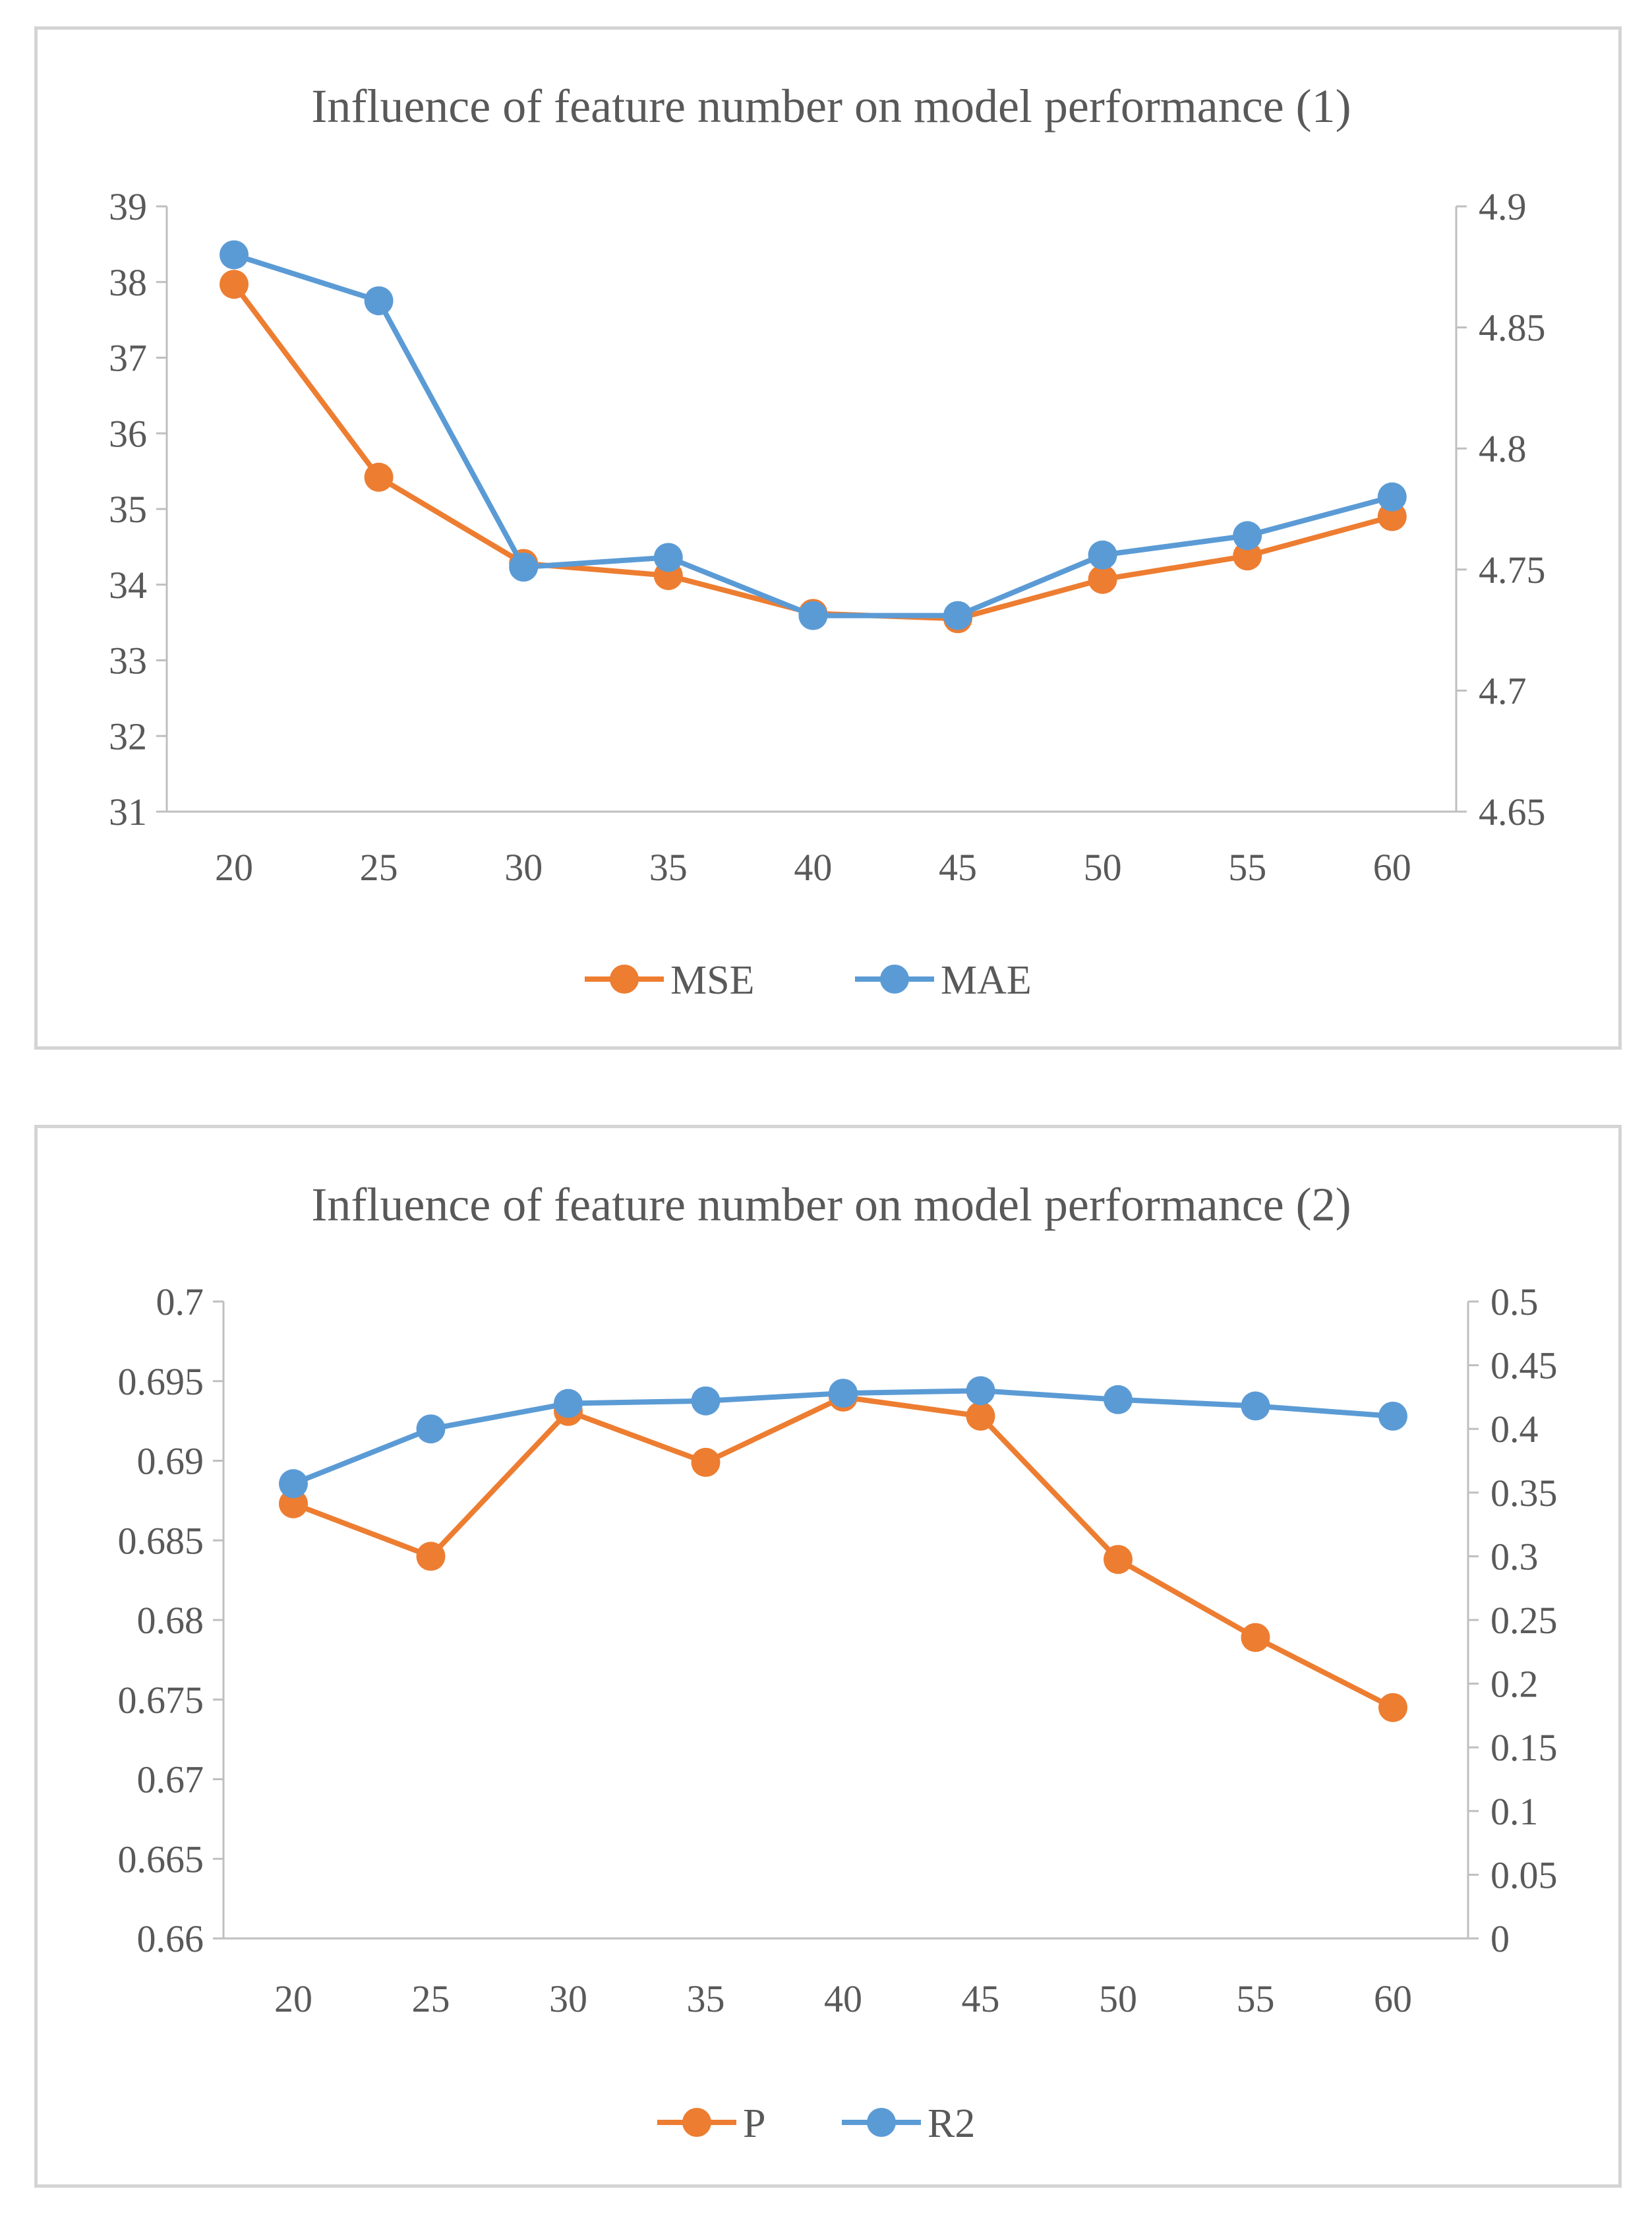  Describe the element at coordinates (128, 736) in the screenshot. I see `left-tick-label: 32` at that location.